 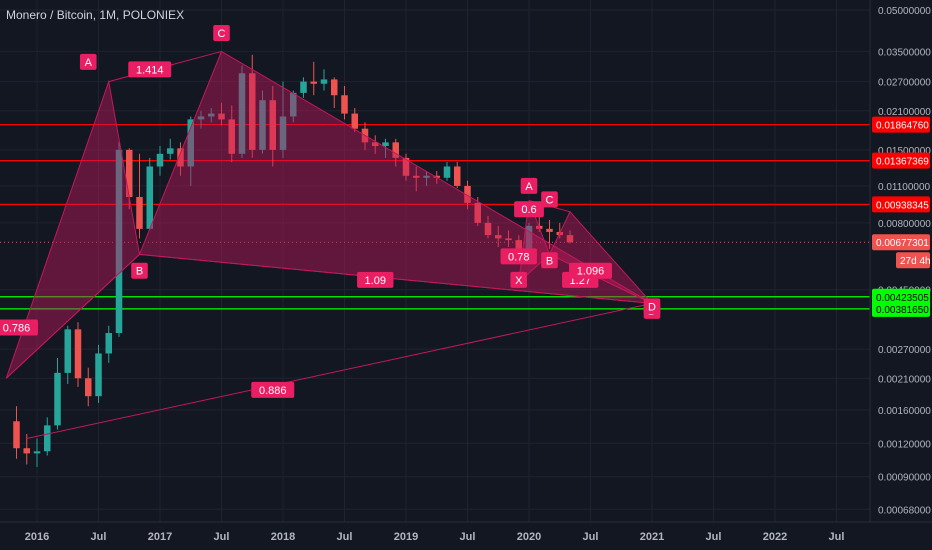 I want to click on support-price-tag-text: 0.00381650, so click(x=902, y=310).